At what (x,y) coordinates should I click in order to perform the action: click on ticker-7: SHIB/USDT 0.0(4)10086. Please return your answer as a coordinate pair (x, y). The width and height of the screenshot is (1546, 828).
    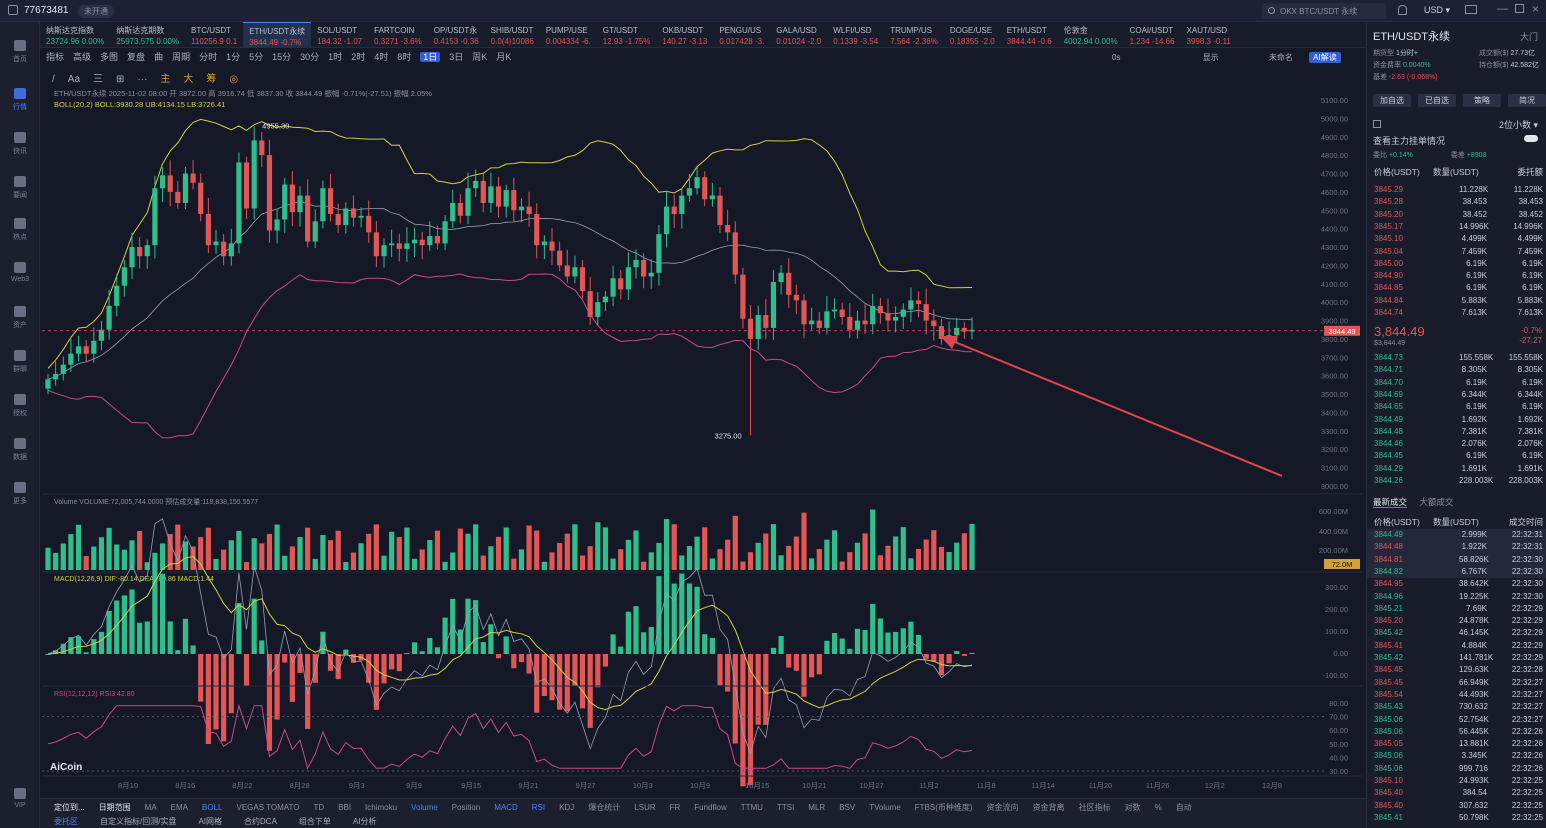
    Looking at the image, I should click on (512, 34).